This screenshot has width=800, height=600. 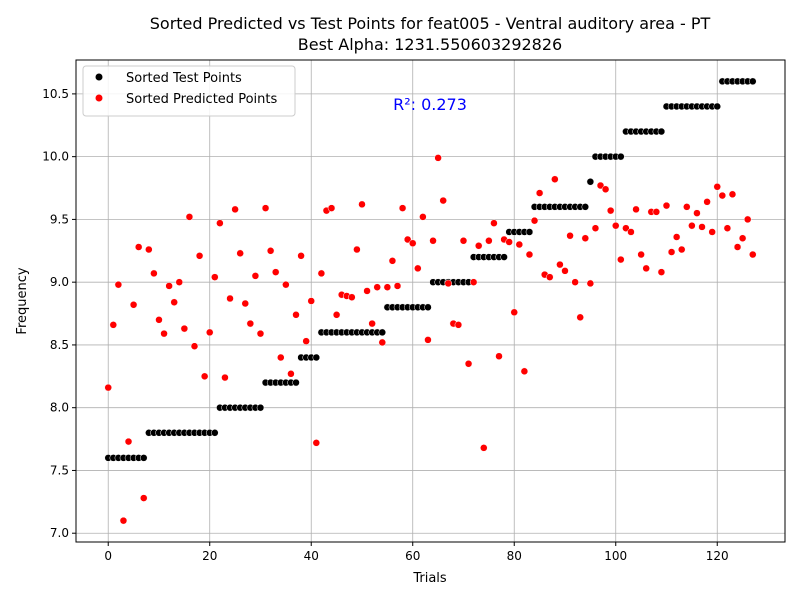 I want to click on legend-label-predicted: Sorted Predicted Points, so click(x=201, y=99).